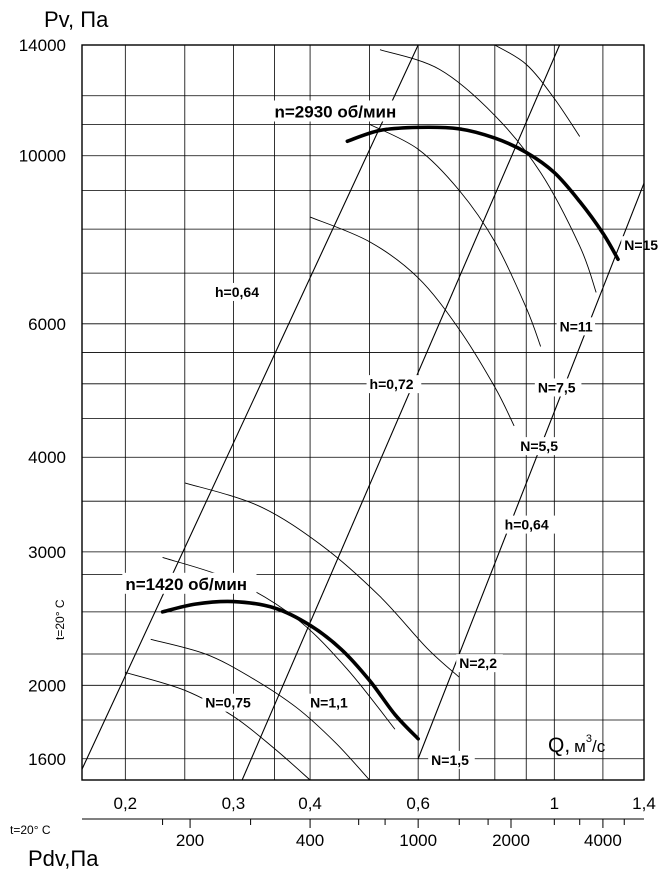 This screenshot has height=873, width=671. What do you see at coordinates (335, 112) in the screenshot?
I see `curve-label-n2930: n=2930 об/мин` at bounding box center [335, 112].